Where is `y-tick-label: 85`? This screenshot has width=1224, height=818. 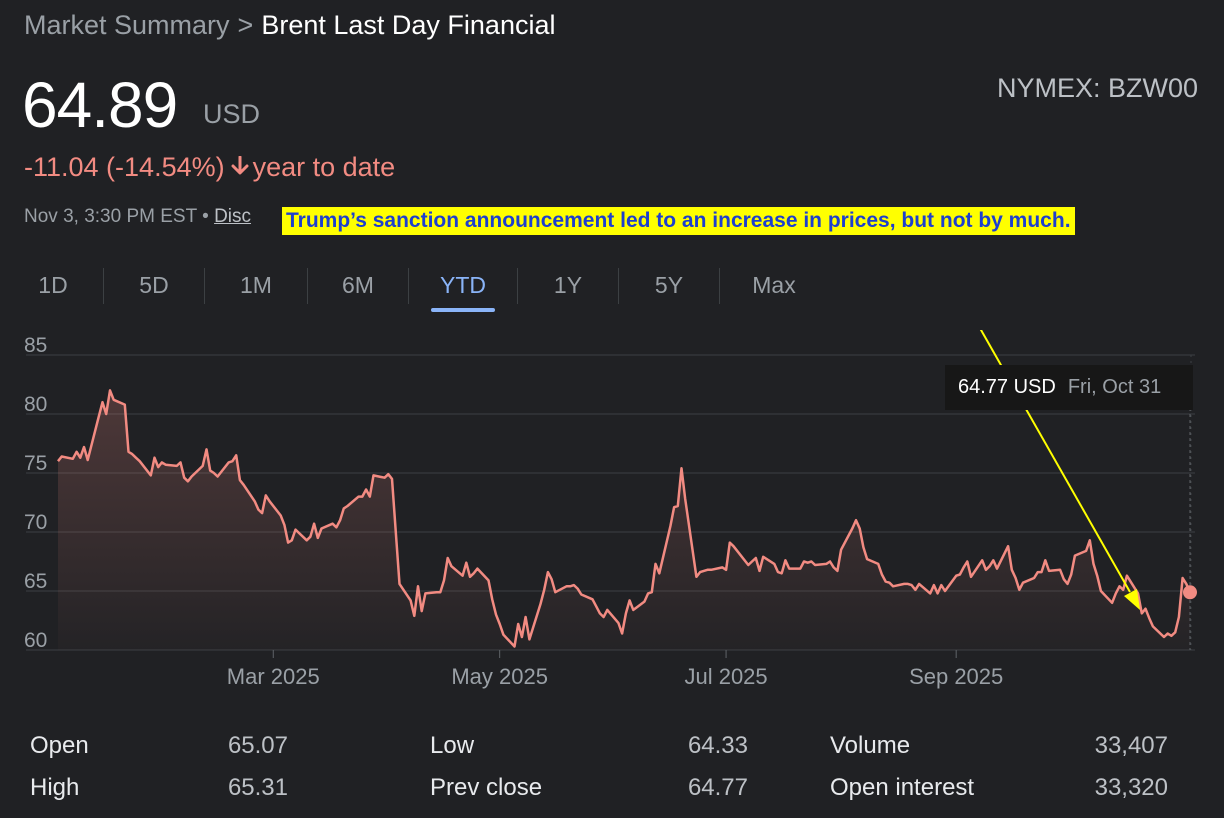
y-tick-label: 85 is located at coordinates (35, 345).